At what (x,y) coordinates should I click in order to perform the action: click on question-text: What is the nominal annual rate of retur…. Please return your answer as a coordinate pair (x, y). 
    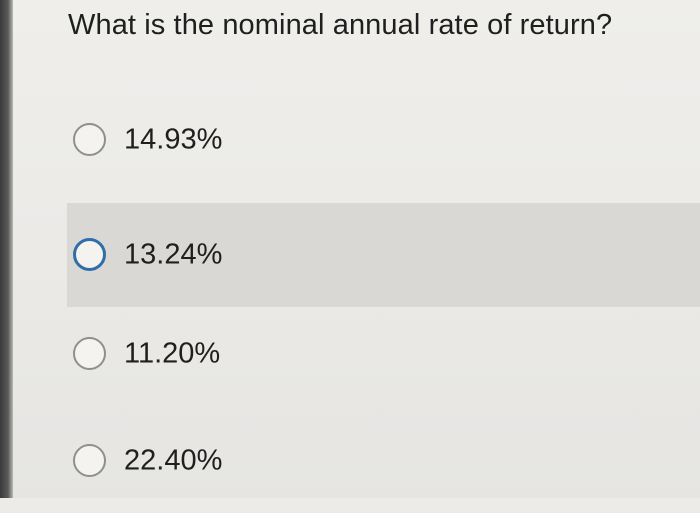
    Looking at the image, I should click on (340, 25).